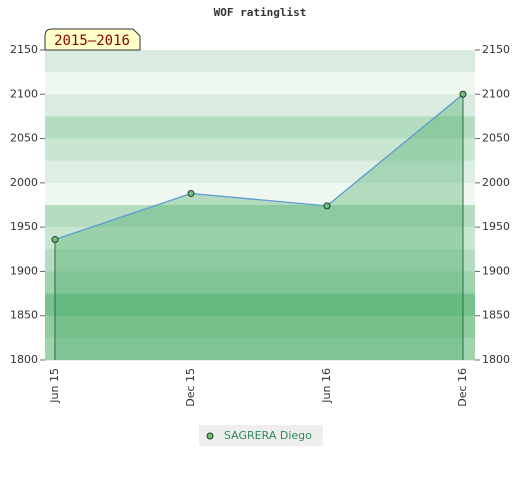 This screenshot has width=520, height=480. What do you see at coordinates (260, 12) in the screenshot?
I see `chart-title: WOF ratinglist` at bounding box center [260, 12].